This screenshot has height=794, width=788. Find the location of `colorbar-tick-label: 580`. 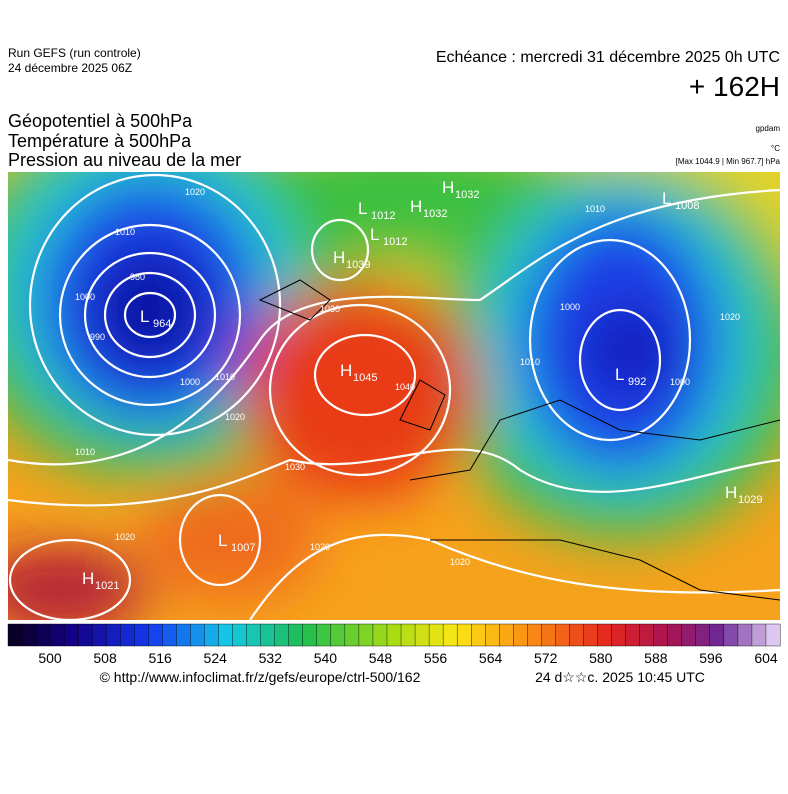

colorbar-tick-label: 580 is located at coordinates (601, 658).